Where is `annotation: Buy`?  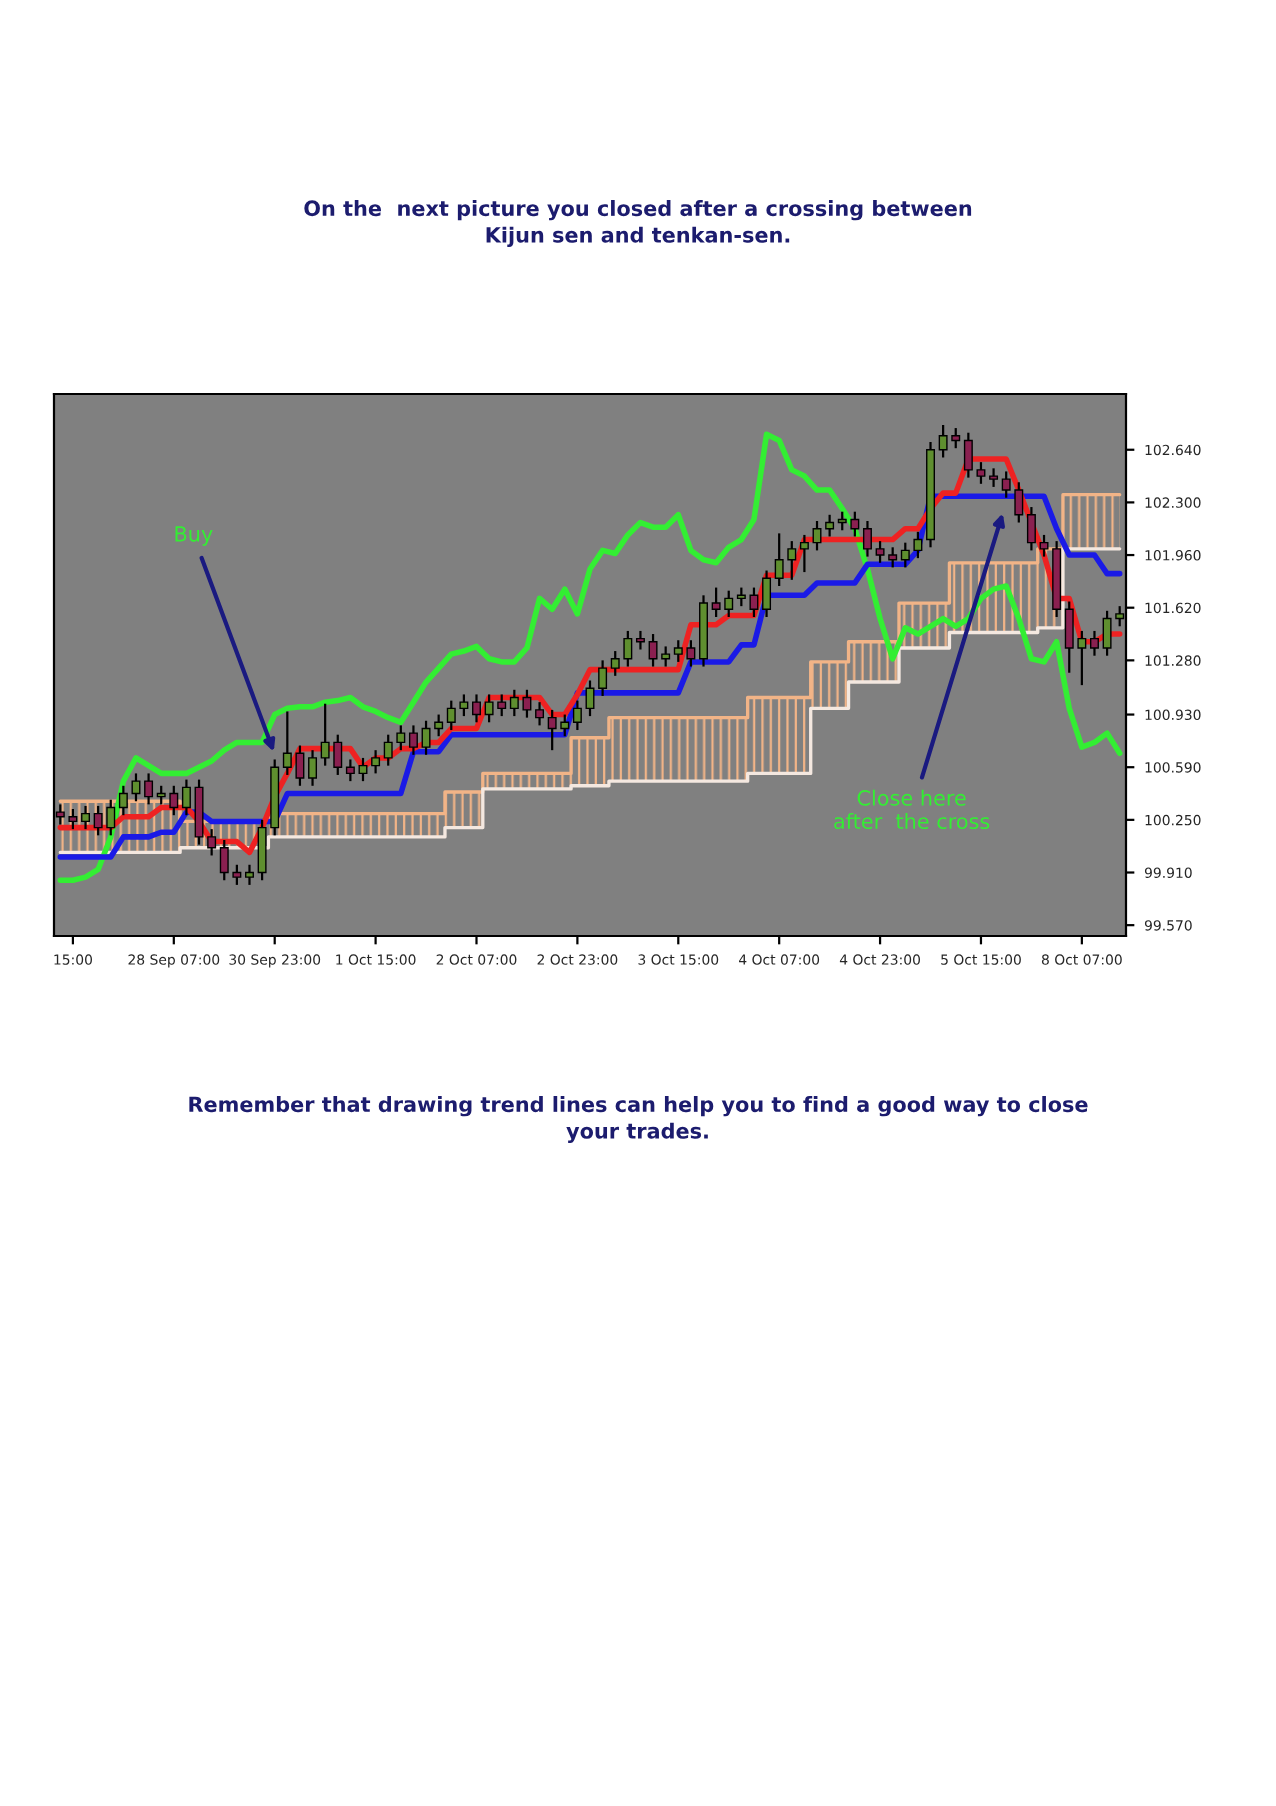
annotation: Buy is located at coordinates (194, 536).